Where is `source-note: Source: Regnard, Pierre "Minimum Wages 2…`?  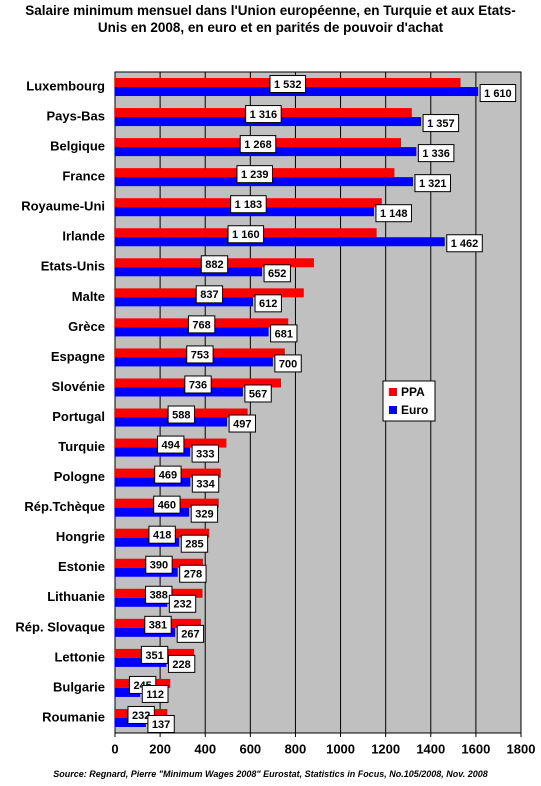
source-note: Source: Regnard, Pierre "Minimum Wages 2… is located at coordinates (270, 774).